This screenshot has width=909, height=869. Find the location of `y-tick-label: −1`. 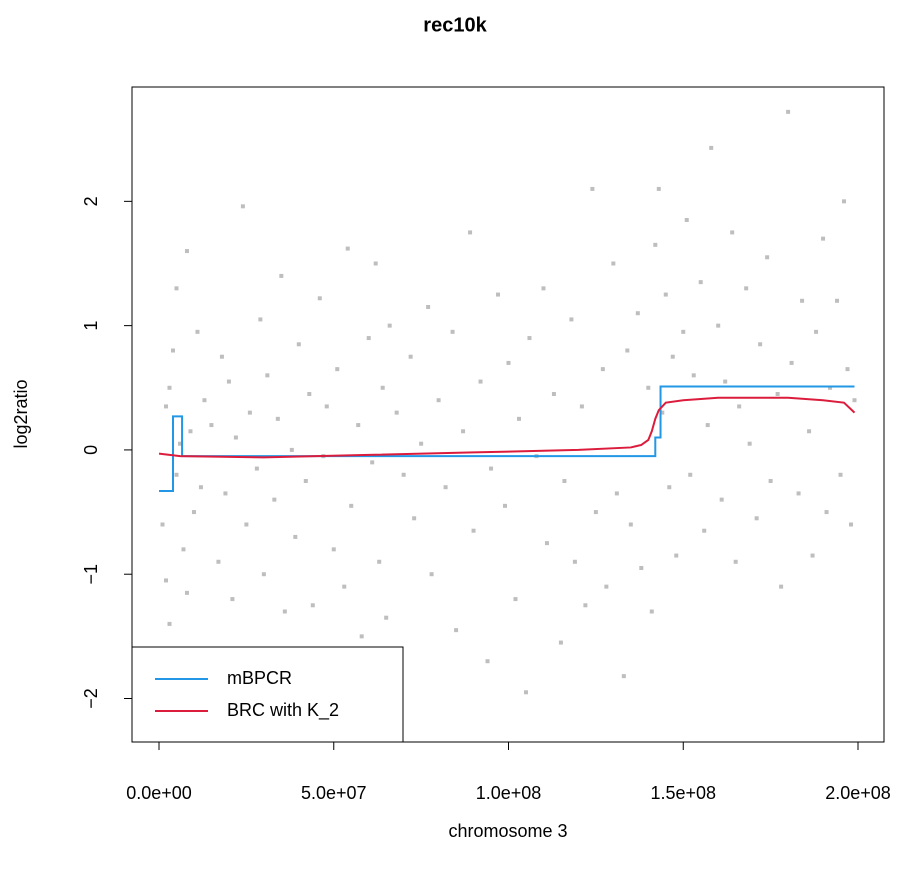

y-tick-label: −1 is located at coordinates (91, 574).